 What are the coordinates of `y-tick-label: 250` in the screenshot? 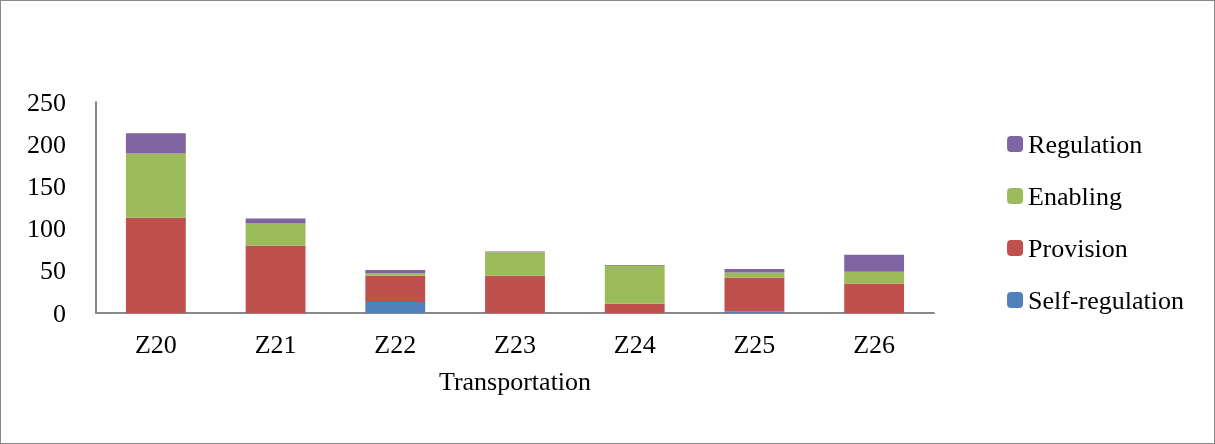 It's located at (46, 102).